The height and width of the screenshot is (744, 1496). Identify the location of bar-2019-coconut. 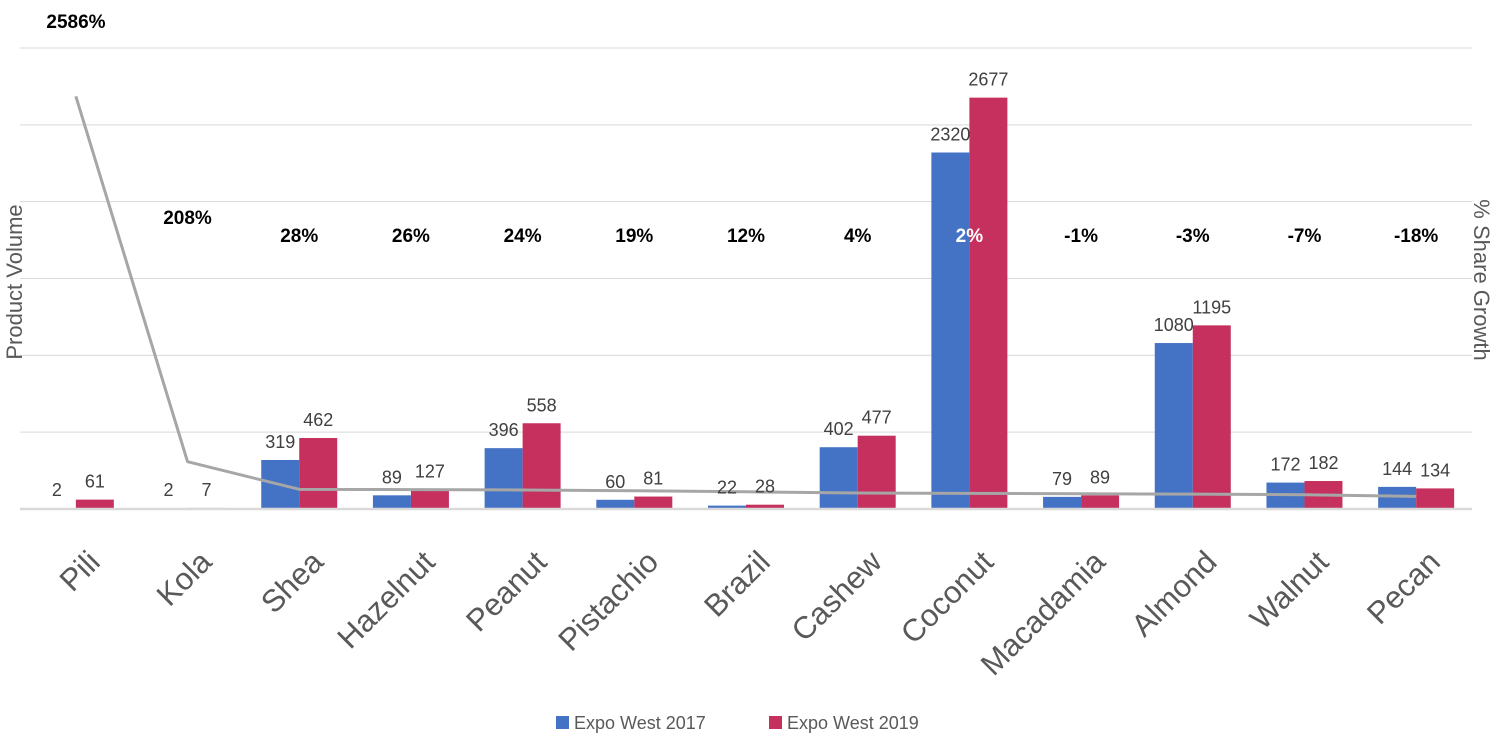
(988, 303).